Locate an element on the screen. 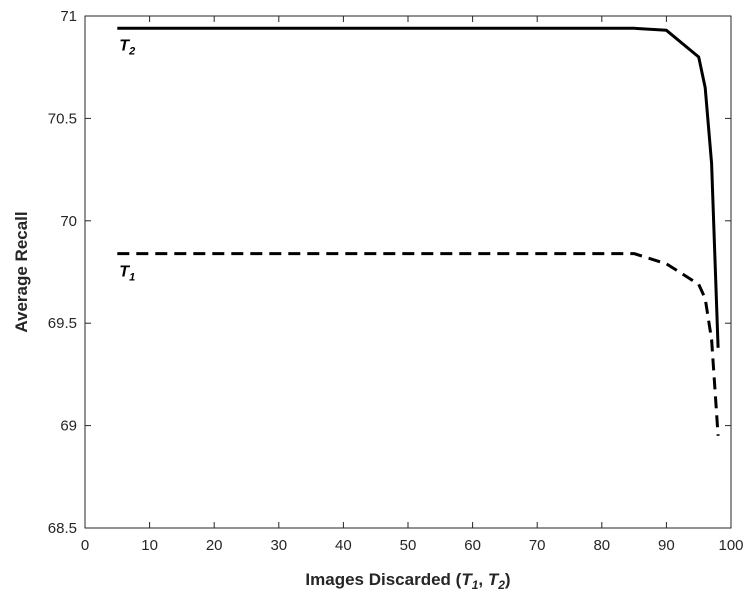  series-label-t2: T2 is located at coordinates (127, 47).